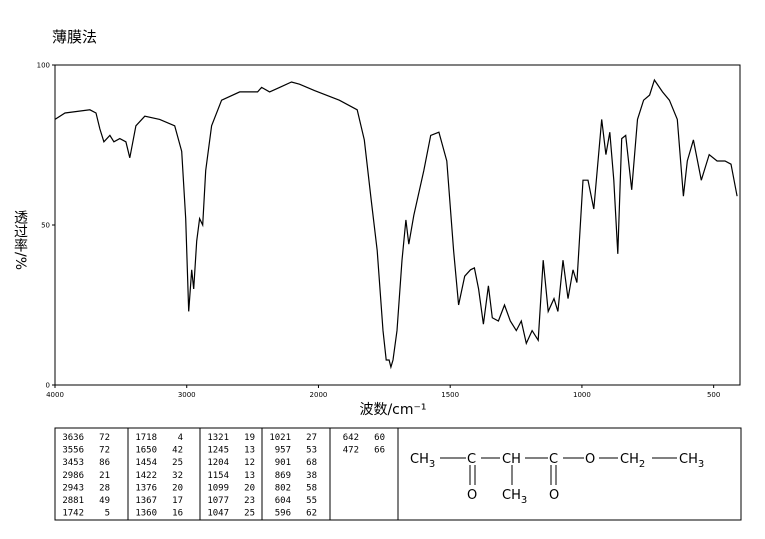 The width and height of the screenshot is (765, 539). I want to click on peak-transmittance: 86, so click(104, 463).